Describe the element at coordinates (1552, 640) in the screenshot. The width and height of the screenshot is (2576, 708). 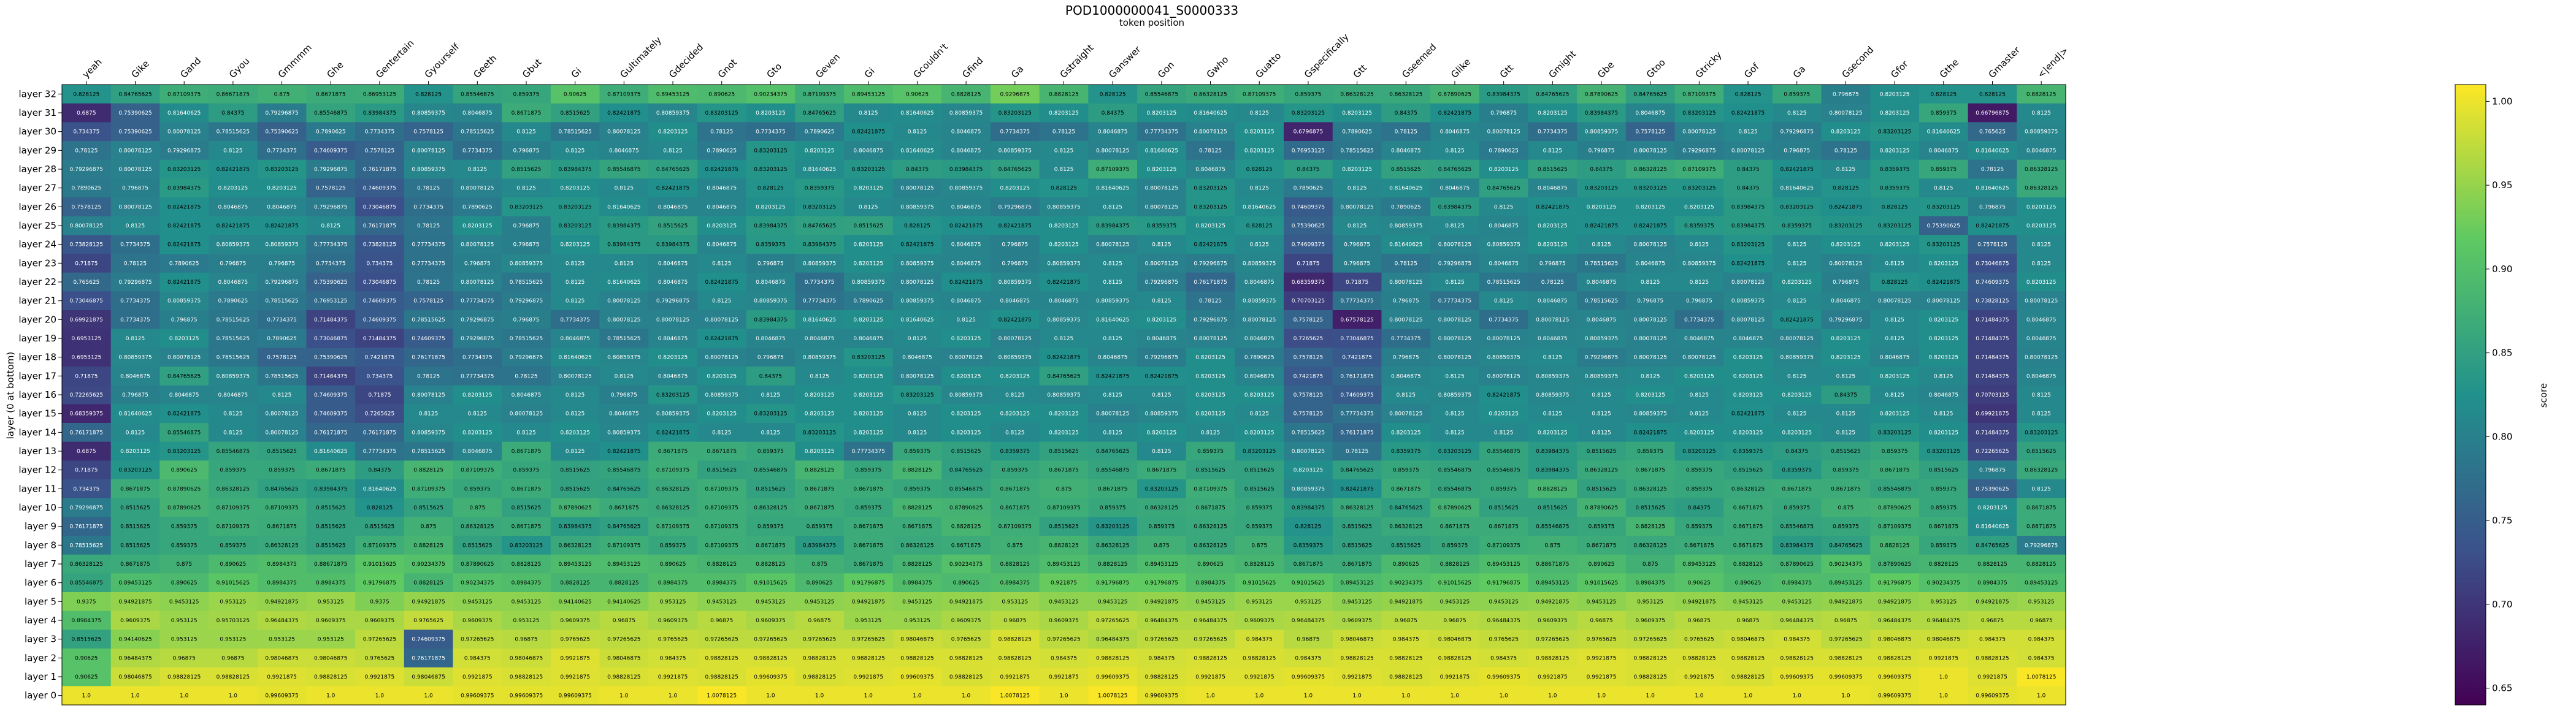
I see `cell-value-label: 0.97265625` at that location.